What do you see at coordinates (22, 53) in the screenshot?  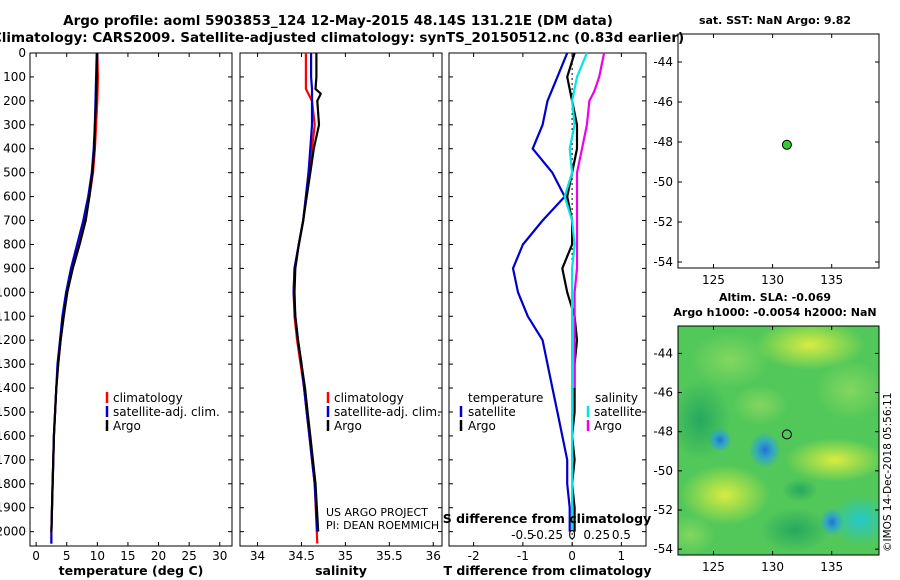 I see `y-tick-label: 0` at bounding box center [22, 53].